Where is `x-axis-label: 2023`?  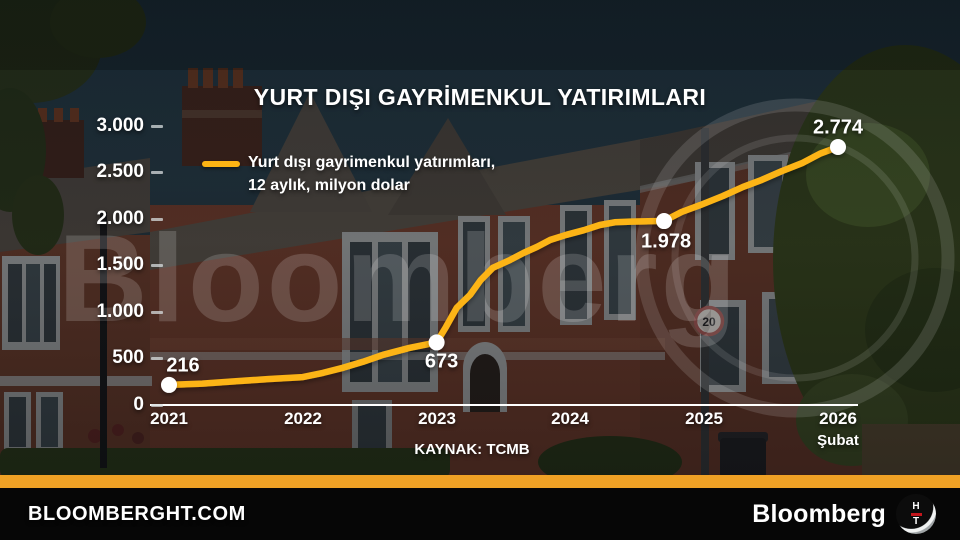
x-axis-label: 2023 is located at coordinates (437, 418).